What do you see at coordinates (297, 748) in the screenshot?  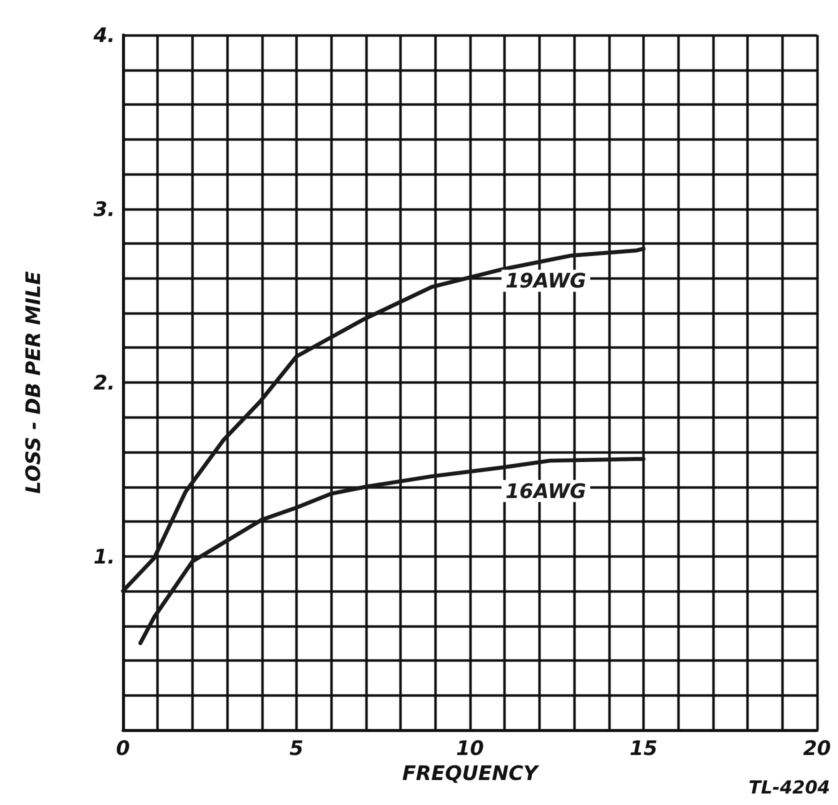 I see `x-tick-label: 5` at bounding box center [297, 748].